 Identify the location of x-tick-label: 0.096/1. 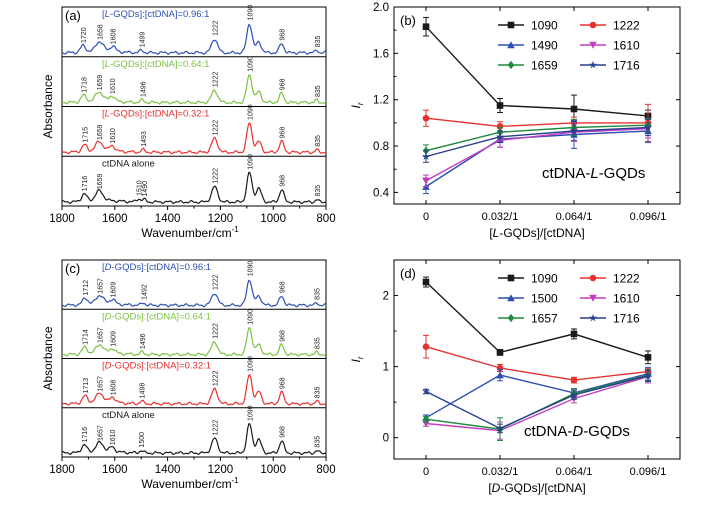
(648, 217).